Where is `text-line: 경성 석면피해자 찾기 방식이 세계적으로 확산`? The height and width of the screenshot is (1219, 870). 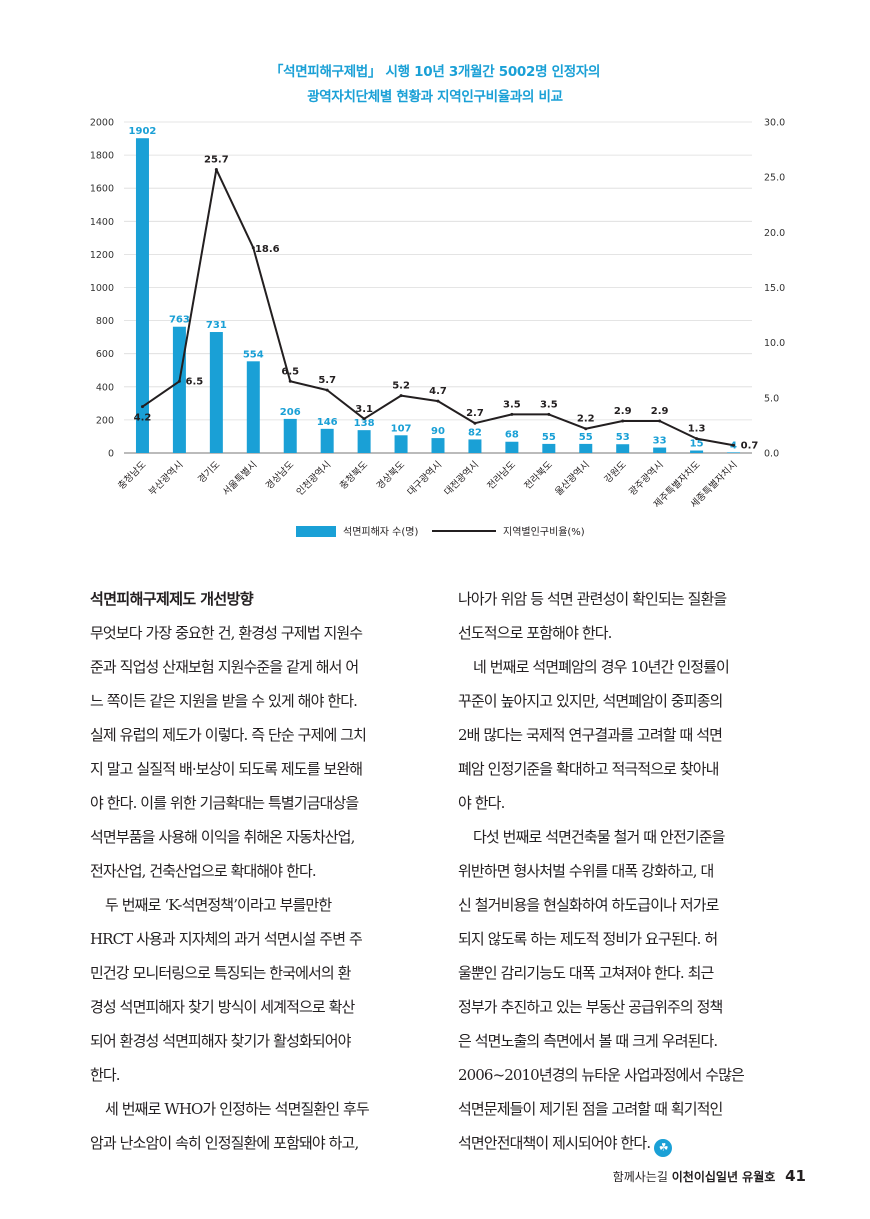
text-line: 경성 석면피해자 찾기 방식이 세계적으로 확산 is located at coordinates (222, 1007).